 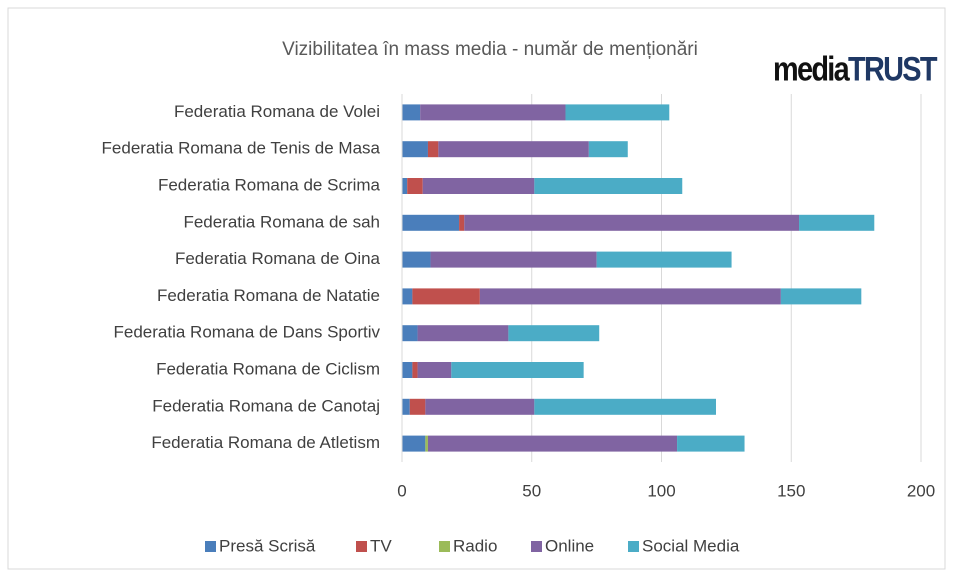 I want to click on x-tick-label: 150, so click(x=791, y=490).